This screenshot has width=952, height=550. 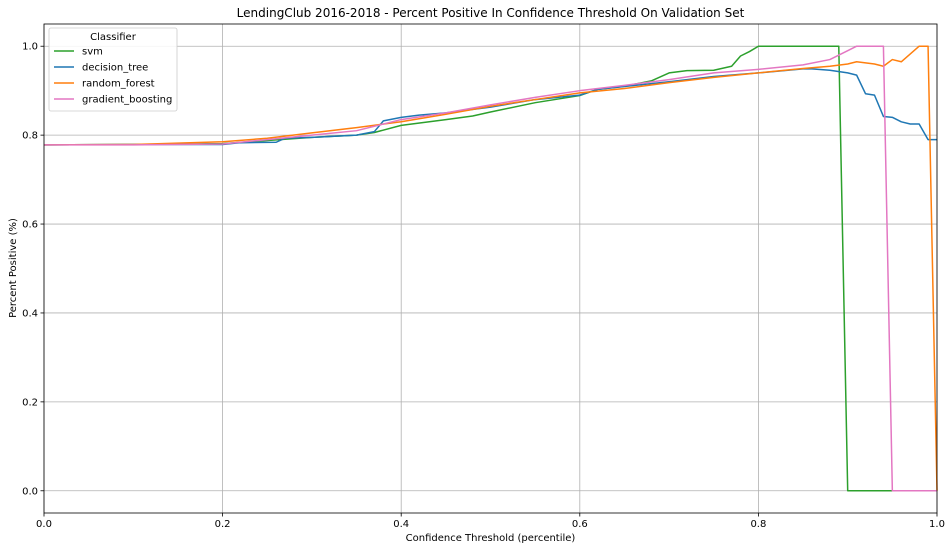 I want to click on legend-box, so click(x=113, y=69).